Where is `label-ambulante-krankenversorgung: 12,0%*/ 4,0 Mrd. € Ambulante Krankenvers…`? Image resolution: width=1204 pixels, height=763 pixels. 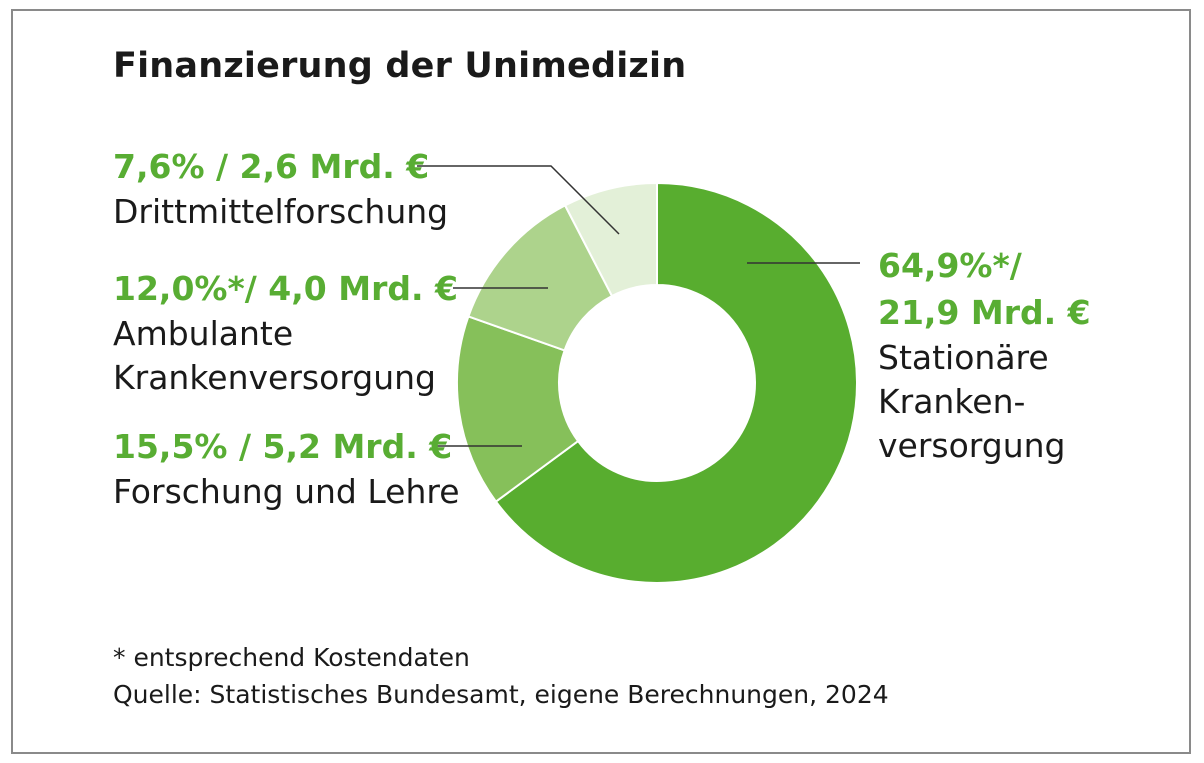
label-ambulante-krankenversorgung: 12,0%*/ 4,0 Mrd. € Ambulante Krankenvers… is located at coordinates (285, 332).